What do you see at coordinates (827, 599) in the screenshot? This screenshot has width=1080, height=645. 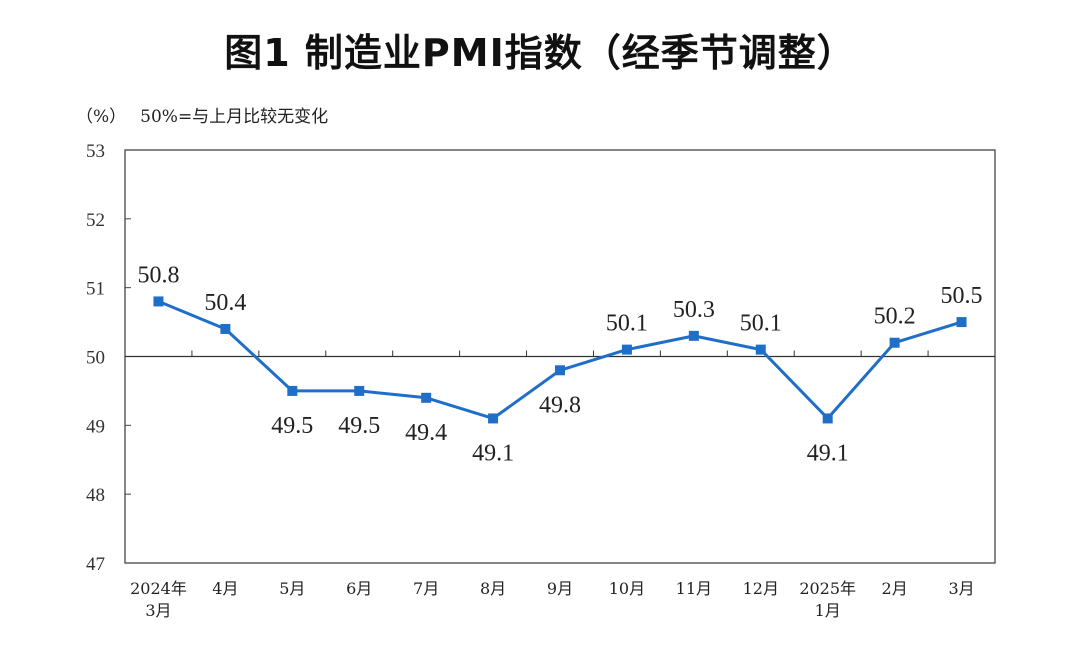 I see `x-tick-label: 2025年 1月` at bounding box center [827, 599].